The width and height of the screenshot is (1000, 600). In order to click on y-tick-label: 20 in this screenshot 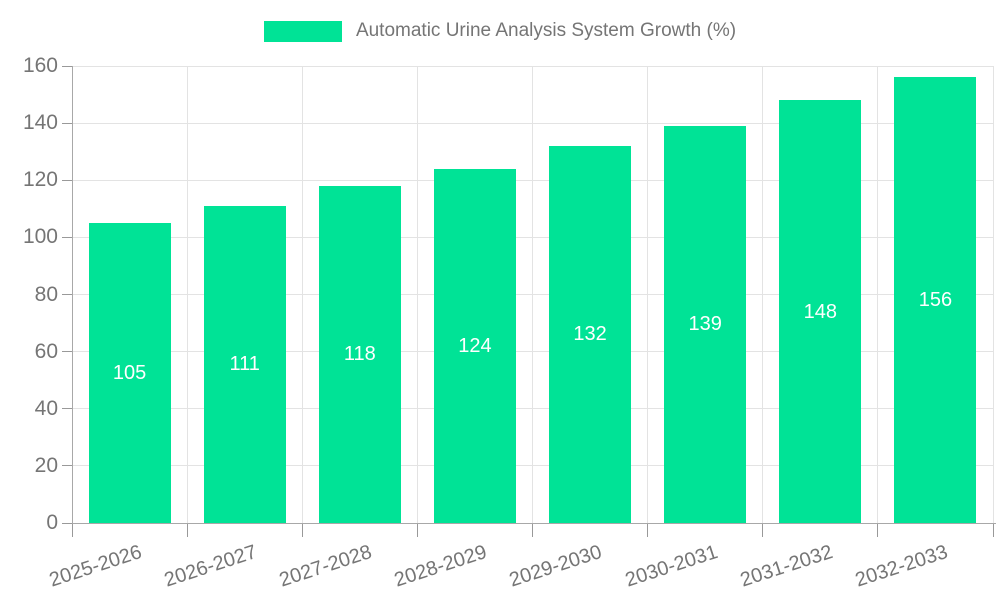, I will do `click(46, 465)`.